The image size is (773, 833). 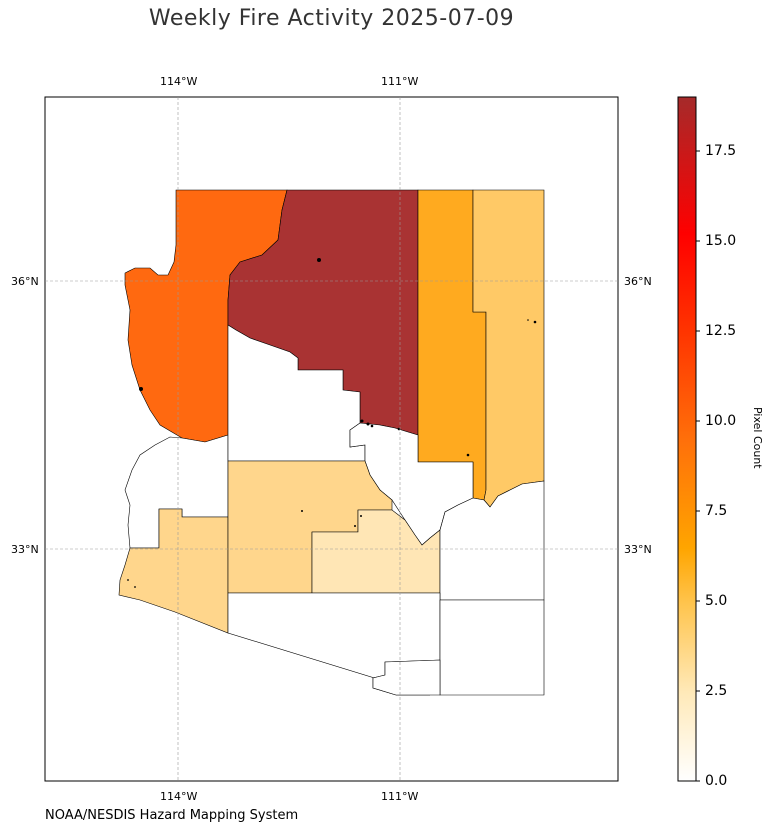 I want to click on lat-label-right-33: 33°N, so click(x=638, y=549).